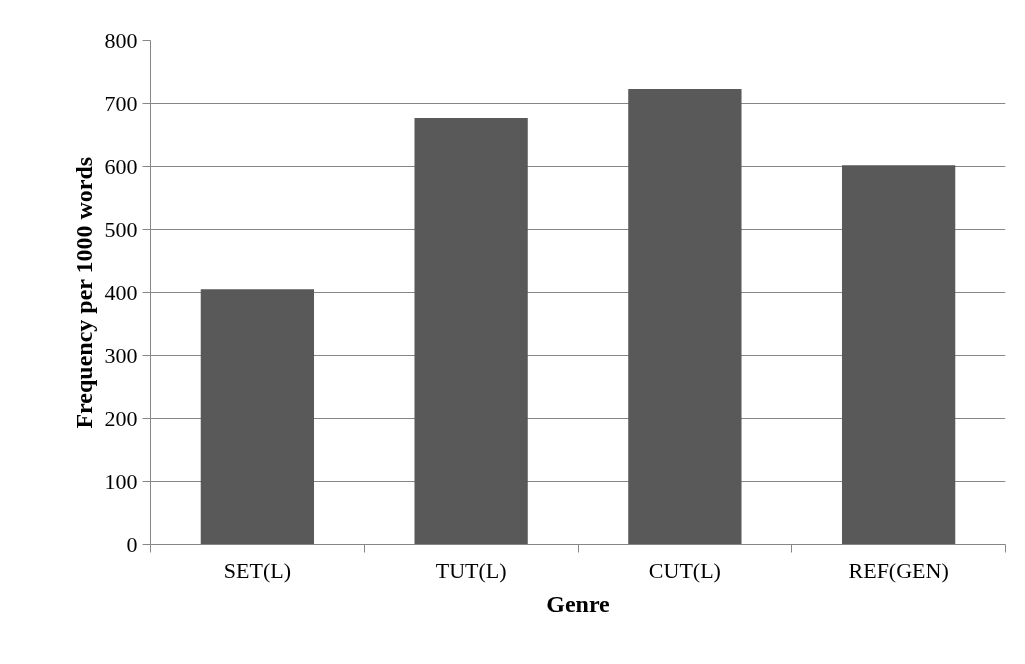 The height and width of the screenshot is (664, 1025). What do you see at coordinates (121, 481) in the screenshot?
I see `y-tick-label: 100` at bounding box center [121, 481].